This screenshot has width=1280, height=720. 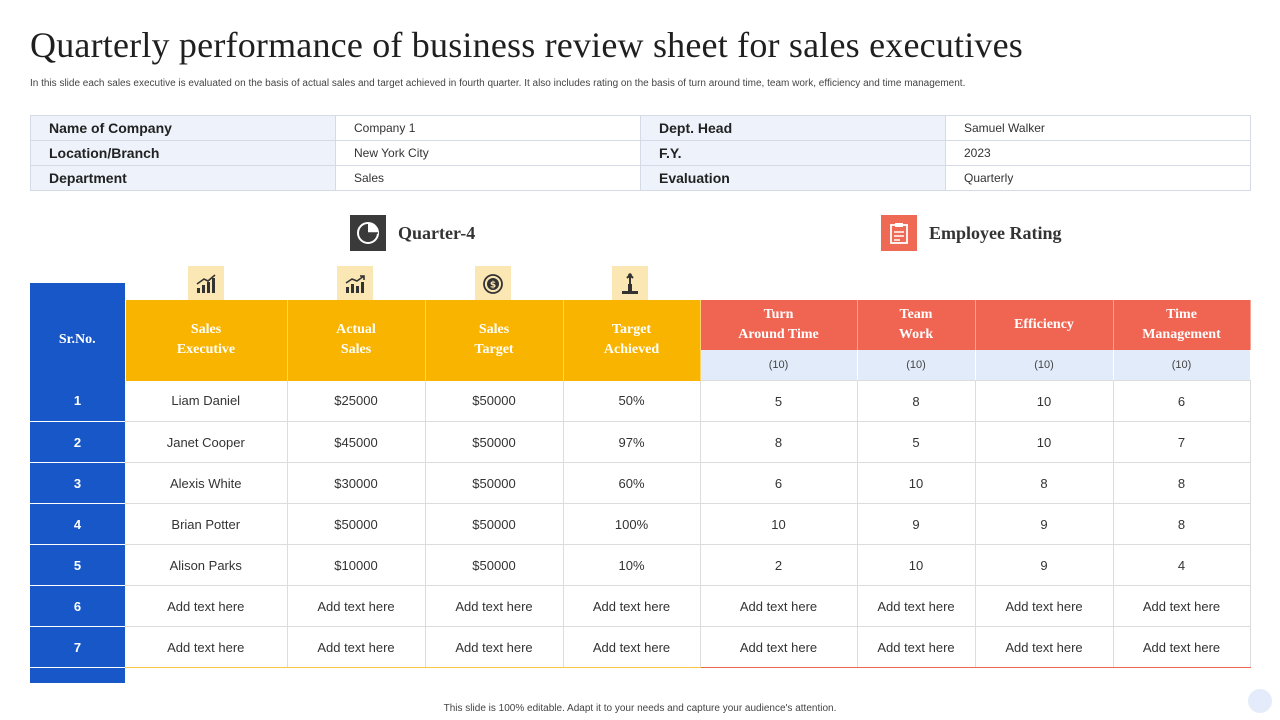 I want to click on quarter-label: Quarter-4, so click(x=437, y=232).